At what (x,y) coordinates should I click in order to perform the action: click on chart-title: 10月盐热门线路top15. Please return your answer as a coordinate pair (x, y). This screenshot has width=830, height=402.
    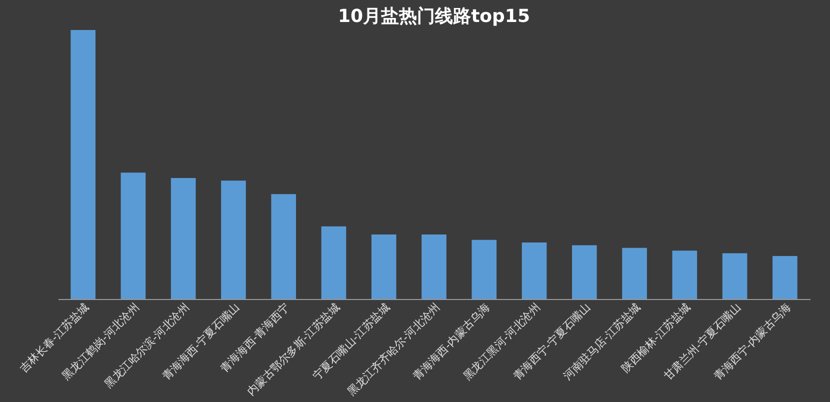
    Looking at the image, I should click on (434, 16).